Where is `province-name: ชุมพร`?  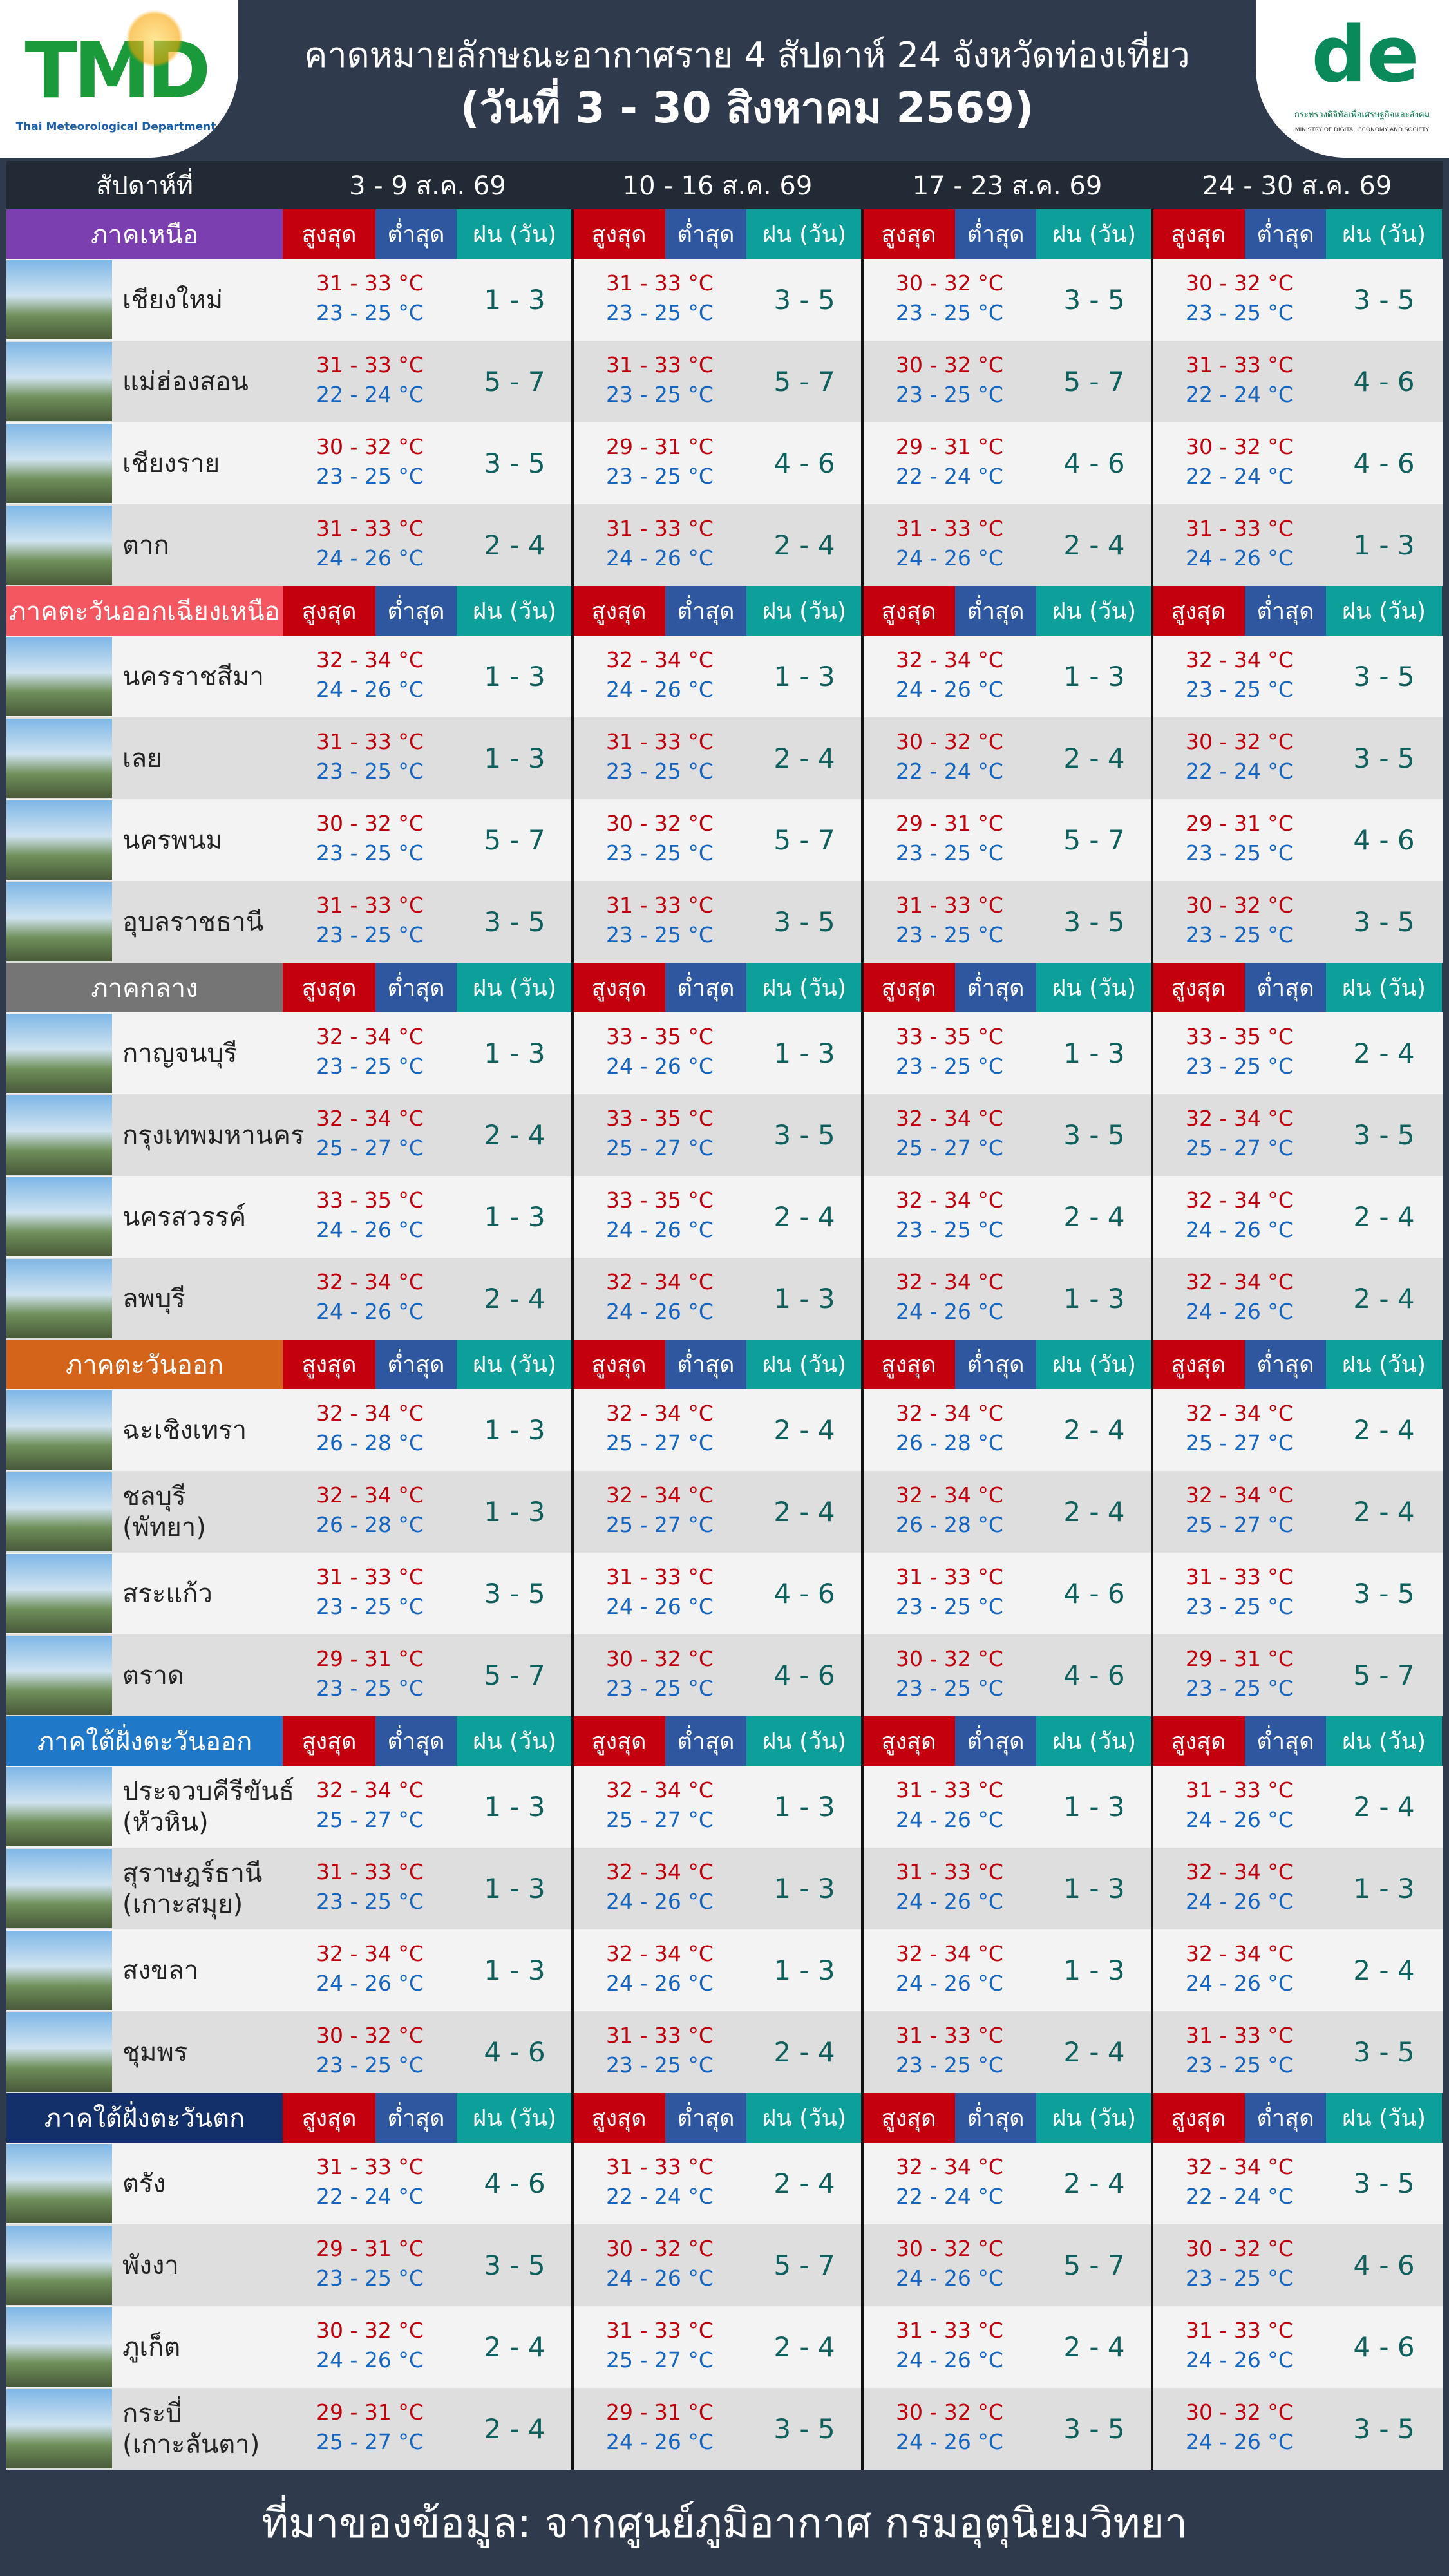 province-name: ชุมพร is located at coordinates (155, 2052).